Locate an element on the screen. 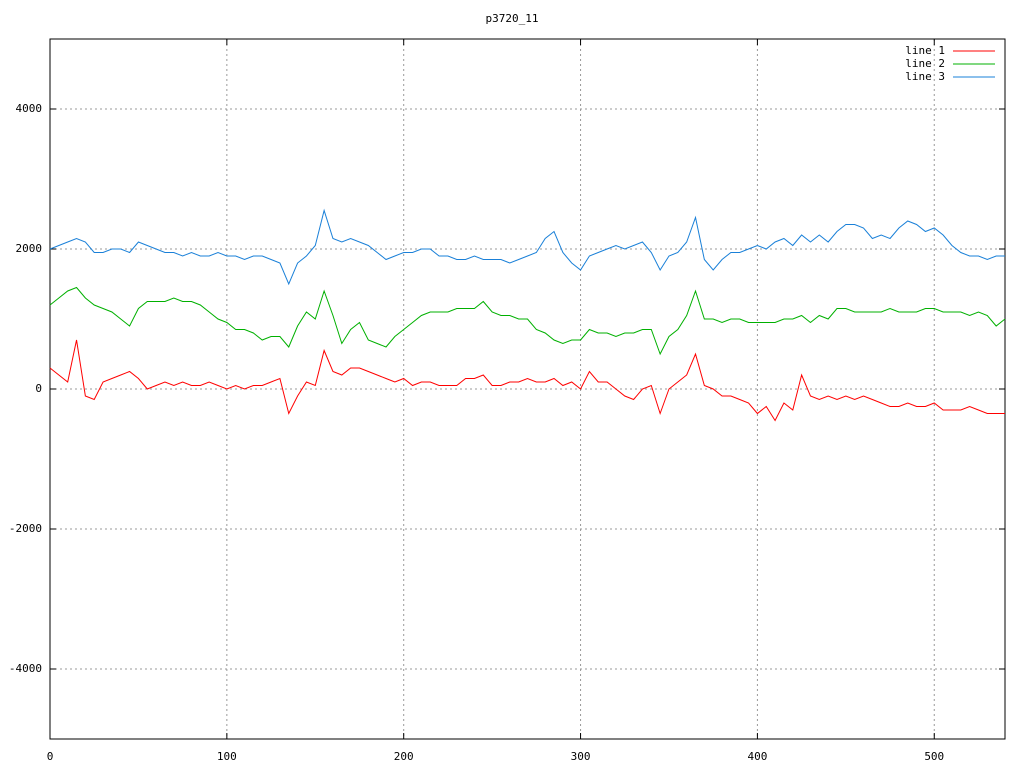  x-tick-label: 400 is located at coordinates (757, 756).